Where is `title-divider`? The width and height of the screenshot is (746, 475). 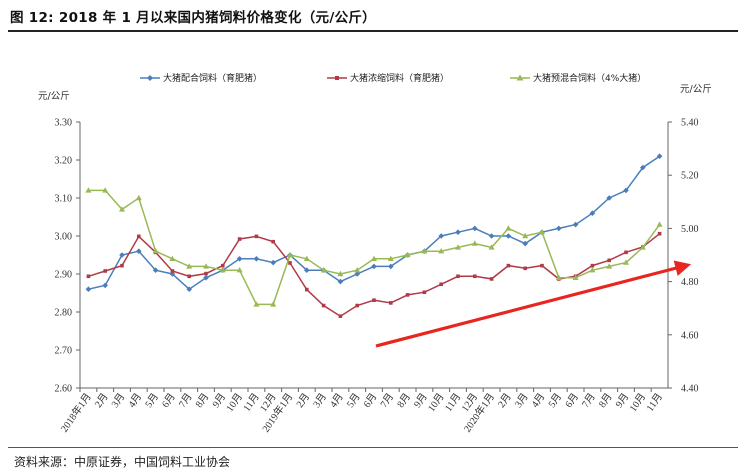
title-divider is located at coordinates (373, 31).